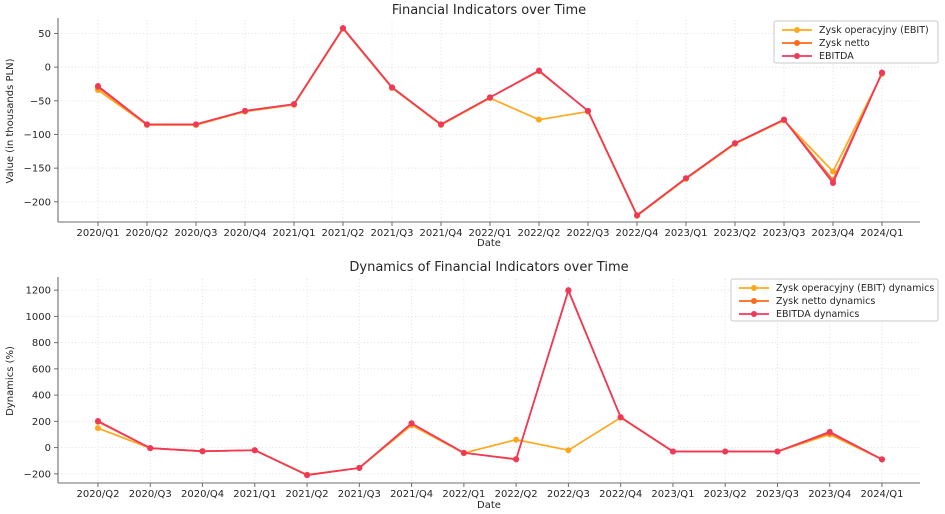 Image resolution: width=945 pixels, height=514 pixels. Describe the element at coordinates (636, 233) in the screenshot. I see `x-tick-label: 2022/Q4` at that location.